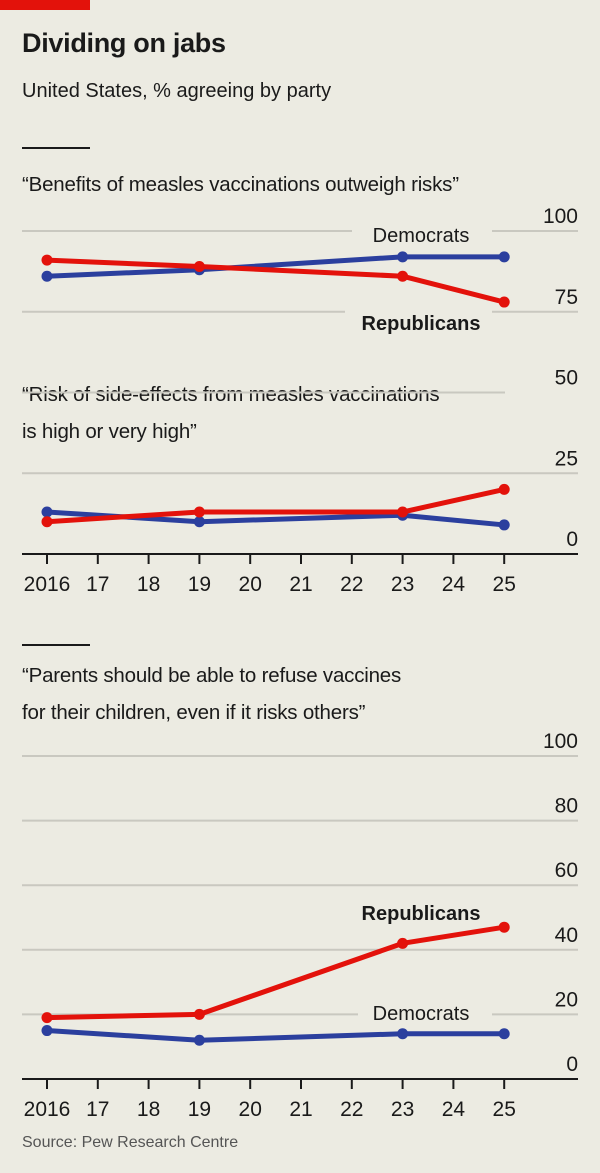 This screenshot has height=1173, width=600. What do you see at coordinates (566, 999) in the screenshot?
I see `y-tick-label: 20` at bounding box center [566, 999].